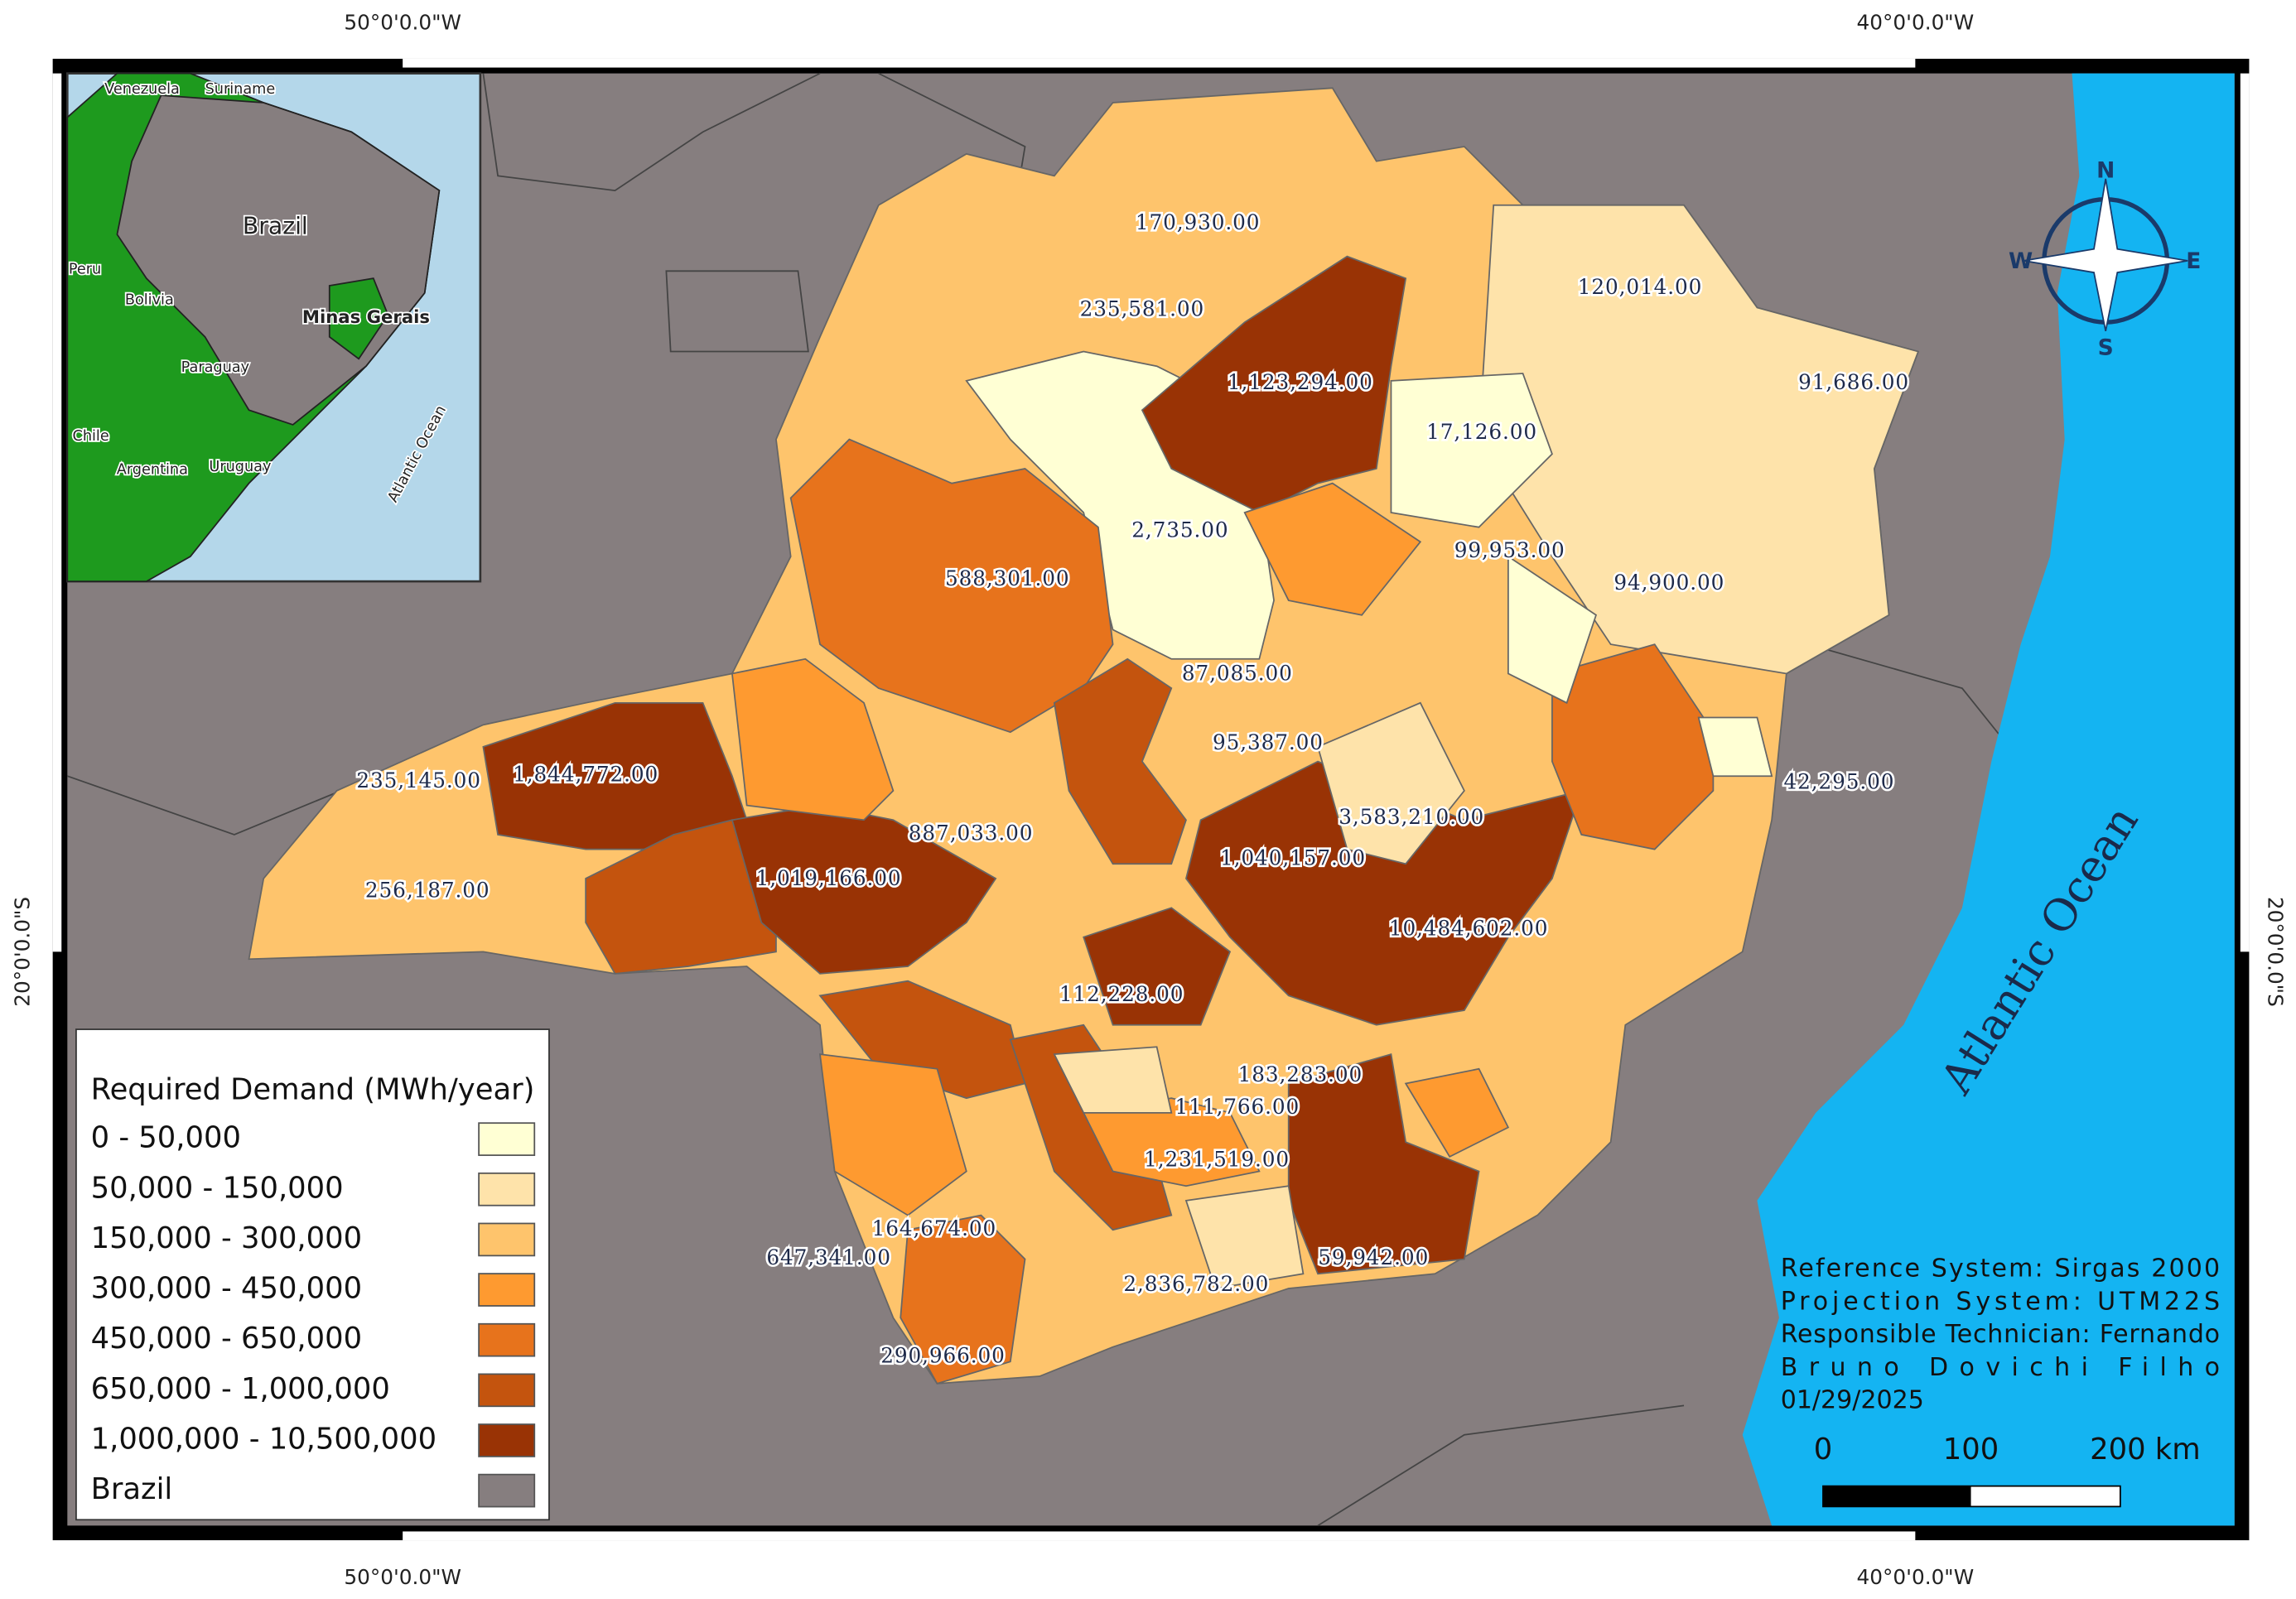  What do you see at coordinates (1823, 1450) in the screenshot?
I see `scale-label: 0` at bounding box center [1823, 1450].